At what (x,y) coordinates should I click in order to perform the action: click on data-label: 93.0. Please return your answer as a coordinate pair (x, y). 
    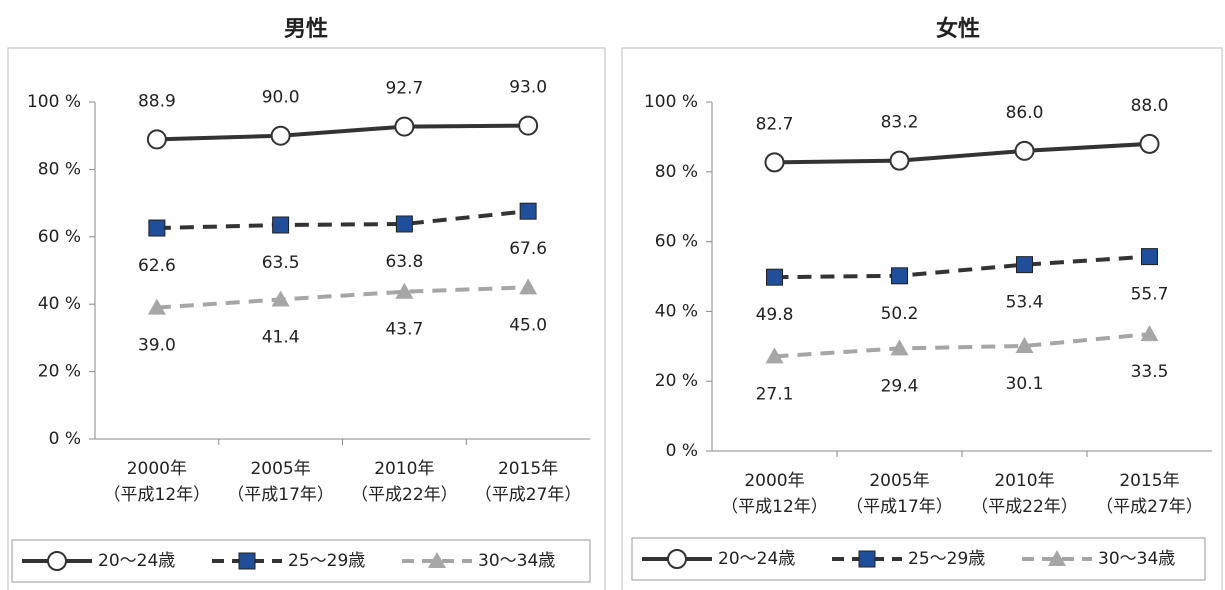
    Looking at the image, I should click on (528, 88).